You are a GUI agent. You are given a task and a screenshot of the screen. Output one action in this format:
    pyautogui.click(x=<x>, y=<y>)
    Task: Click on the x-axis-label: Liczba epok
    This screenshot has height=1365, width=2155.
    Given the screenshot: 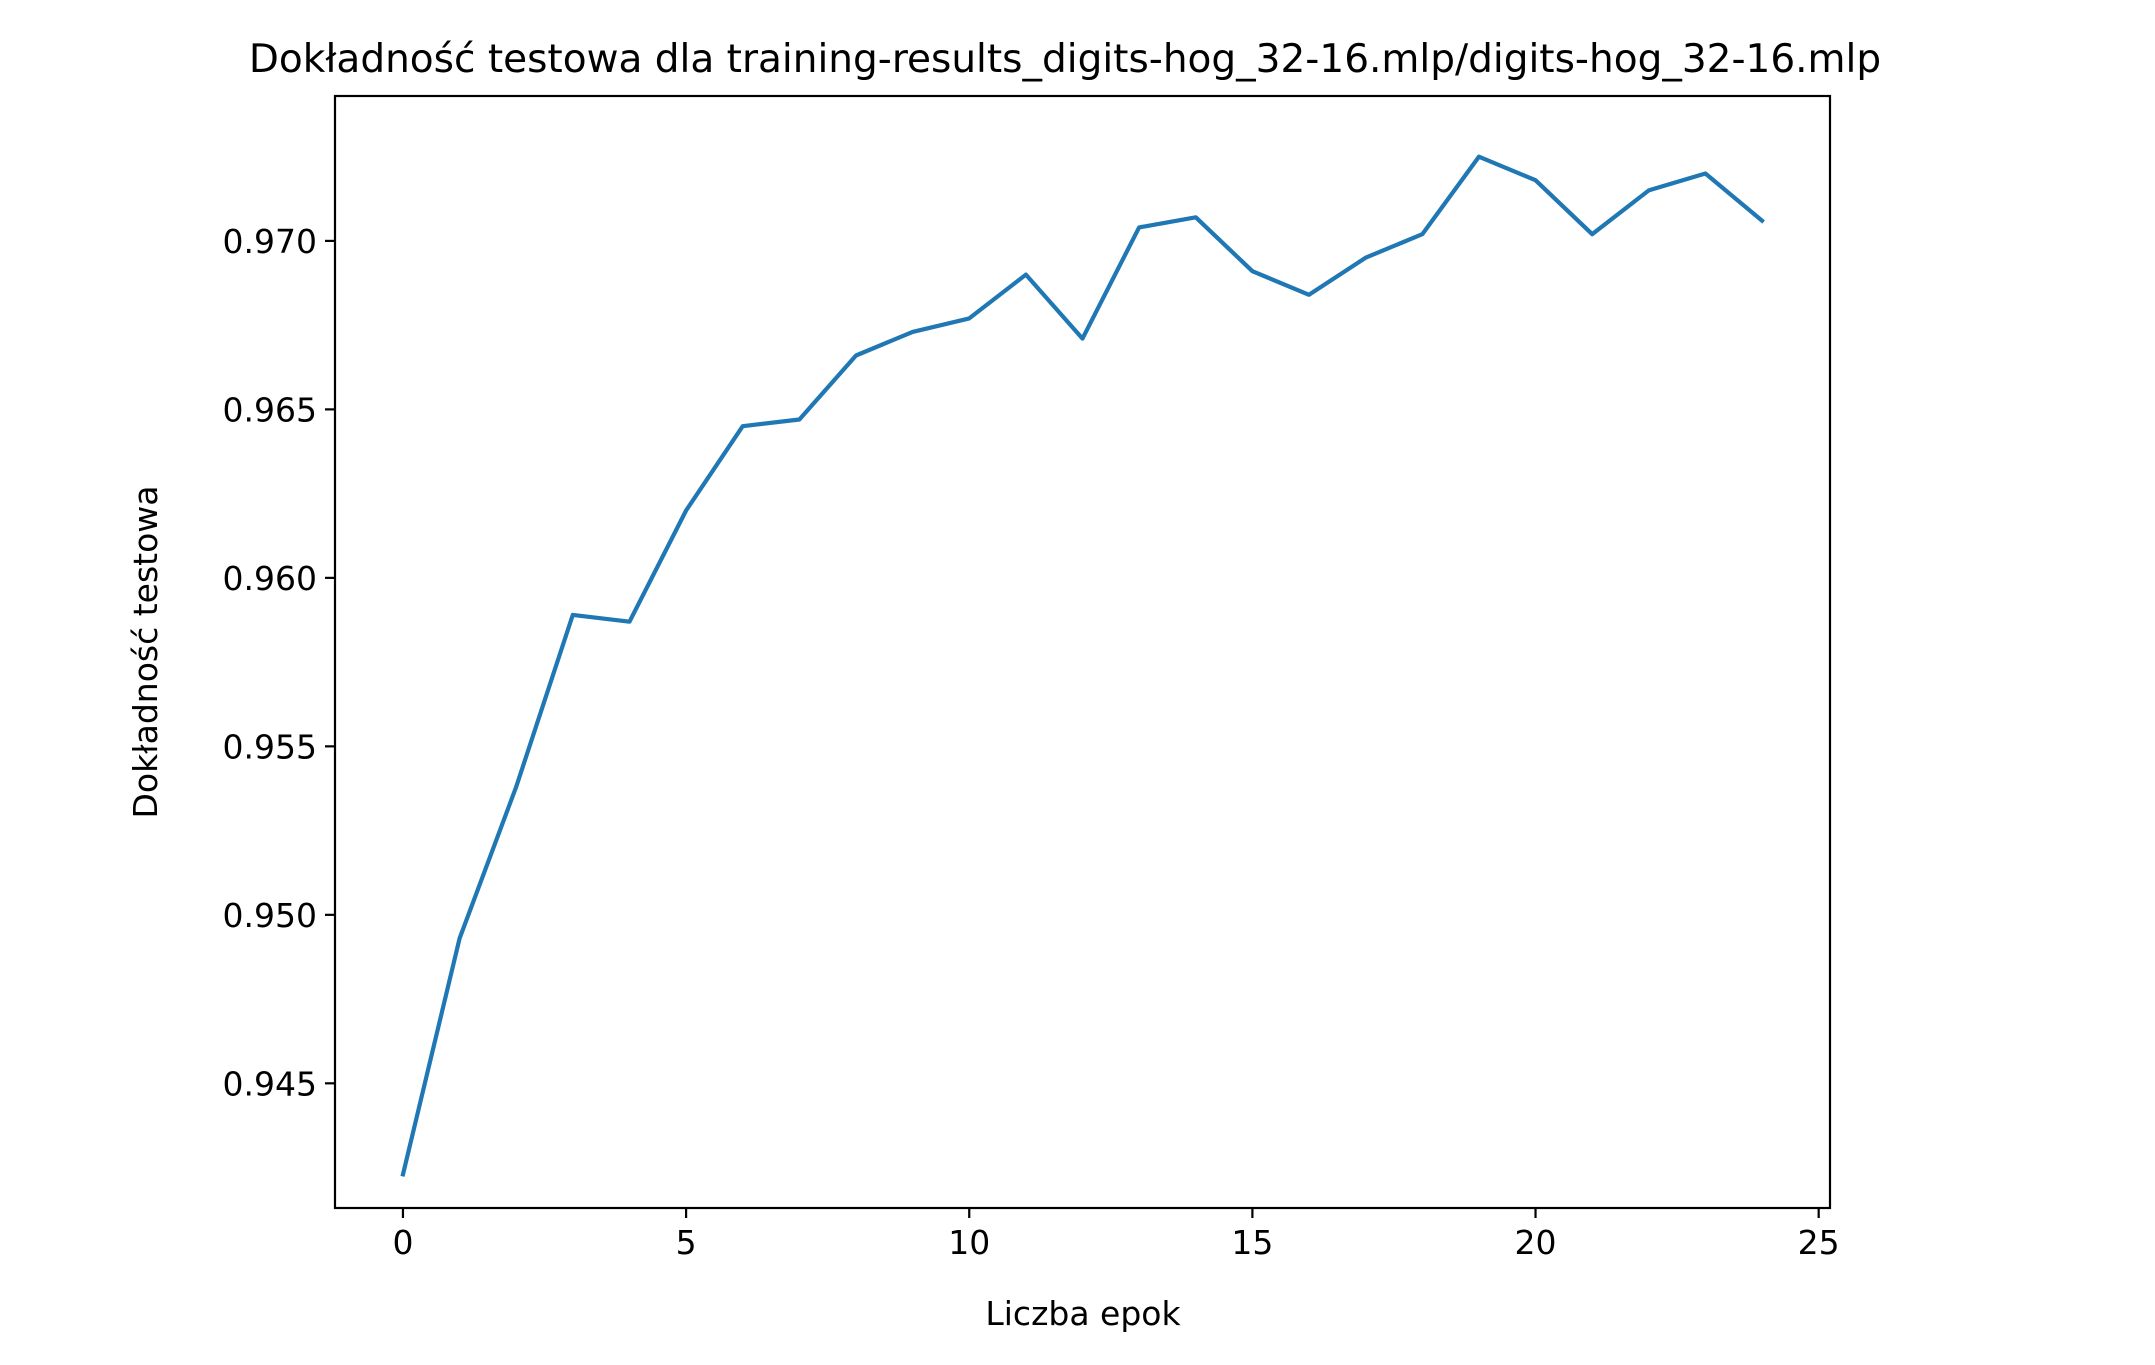 What is the action you would take?
    pyautogui.click(x=1083, y=1313)
    